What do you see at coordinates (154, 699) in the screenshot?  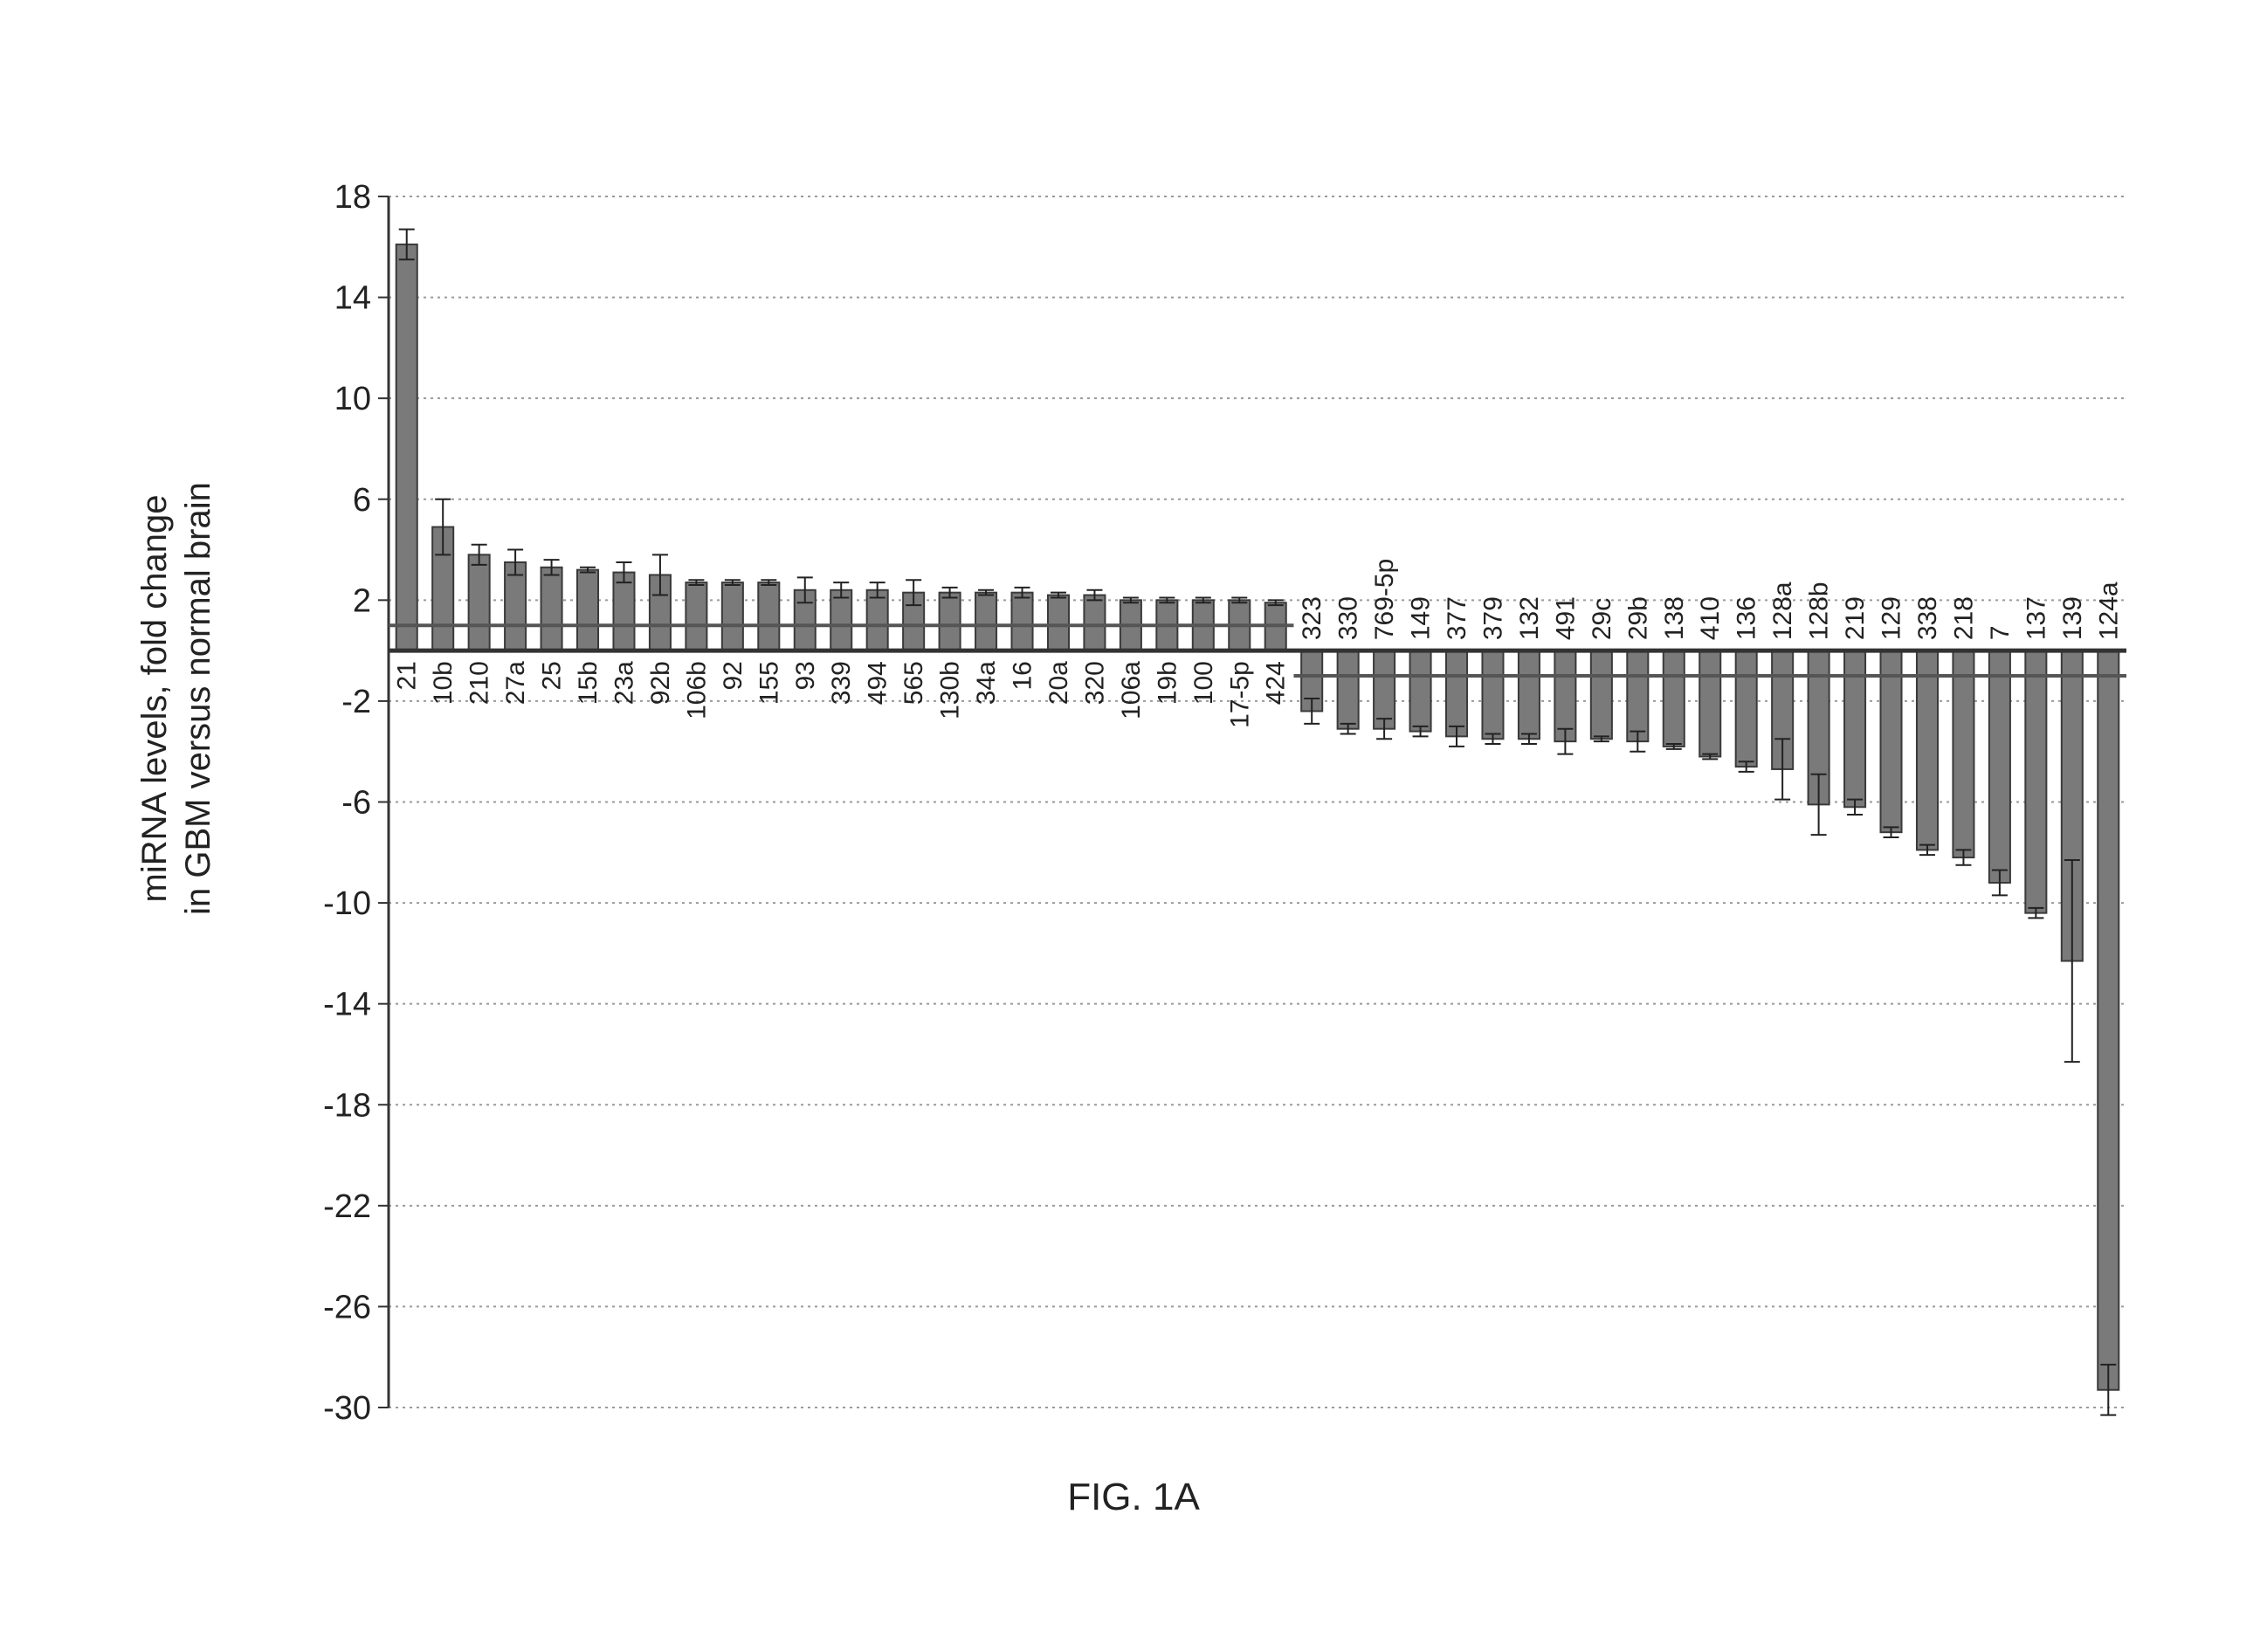 I see `y-axis-label-line-1: miRNA levels, fold change` at bounding box center [154, 699].